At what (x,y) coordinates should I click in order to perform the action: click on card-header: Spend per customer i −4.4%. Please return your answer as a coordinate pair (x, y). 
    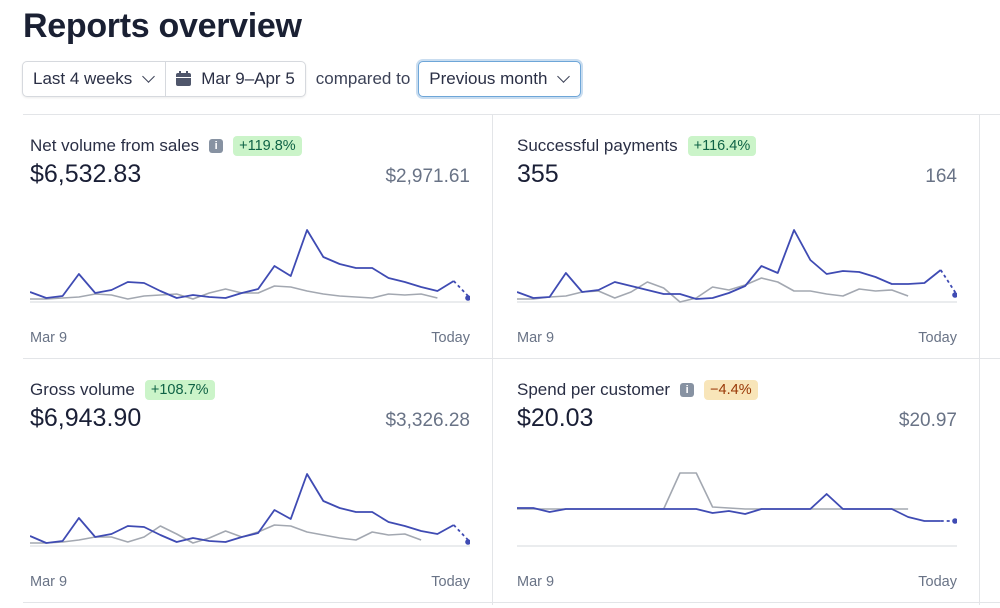
    Looking at the image, I should click on (737, 390).